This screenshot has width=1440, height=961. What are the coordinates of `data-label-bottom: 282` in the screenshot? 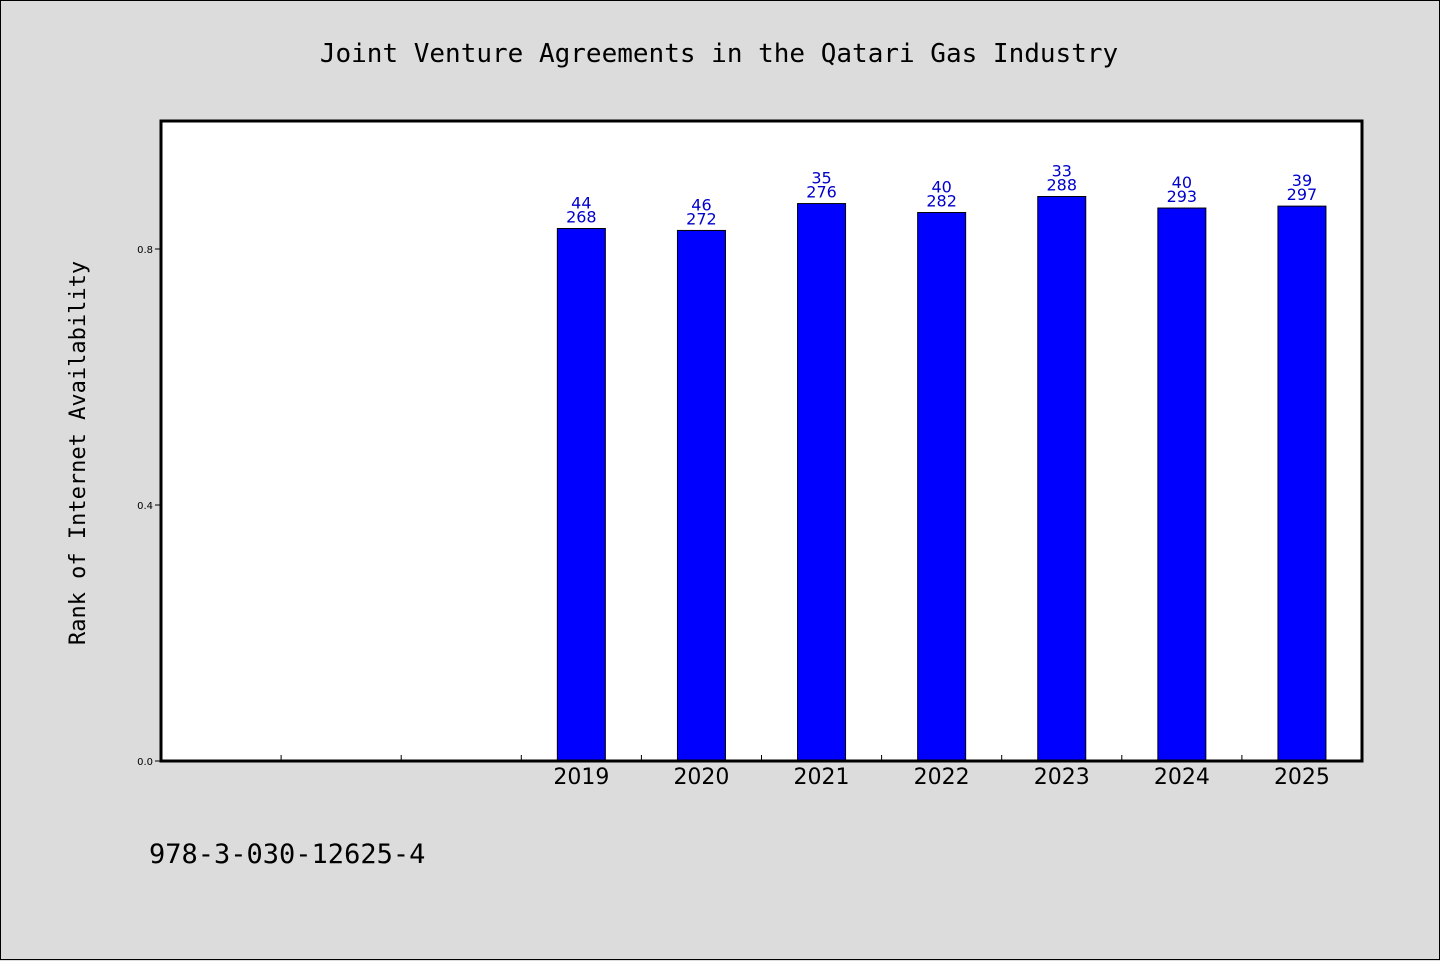 It's located at (941, 201).